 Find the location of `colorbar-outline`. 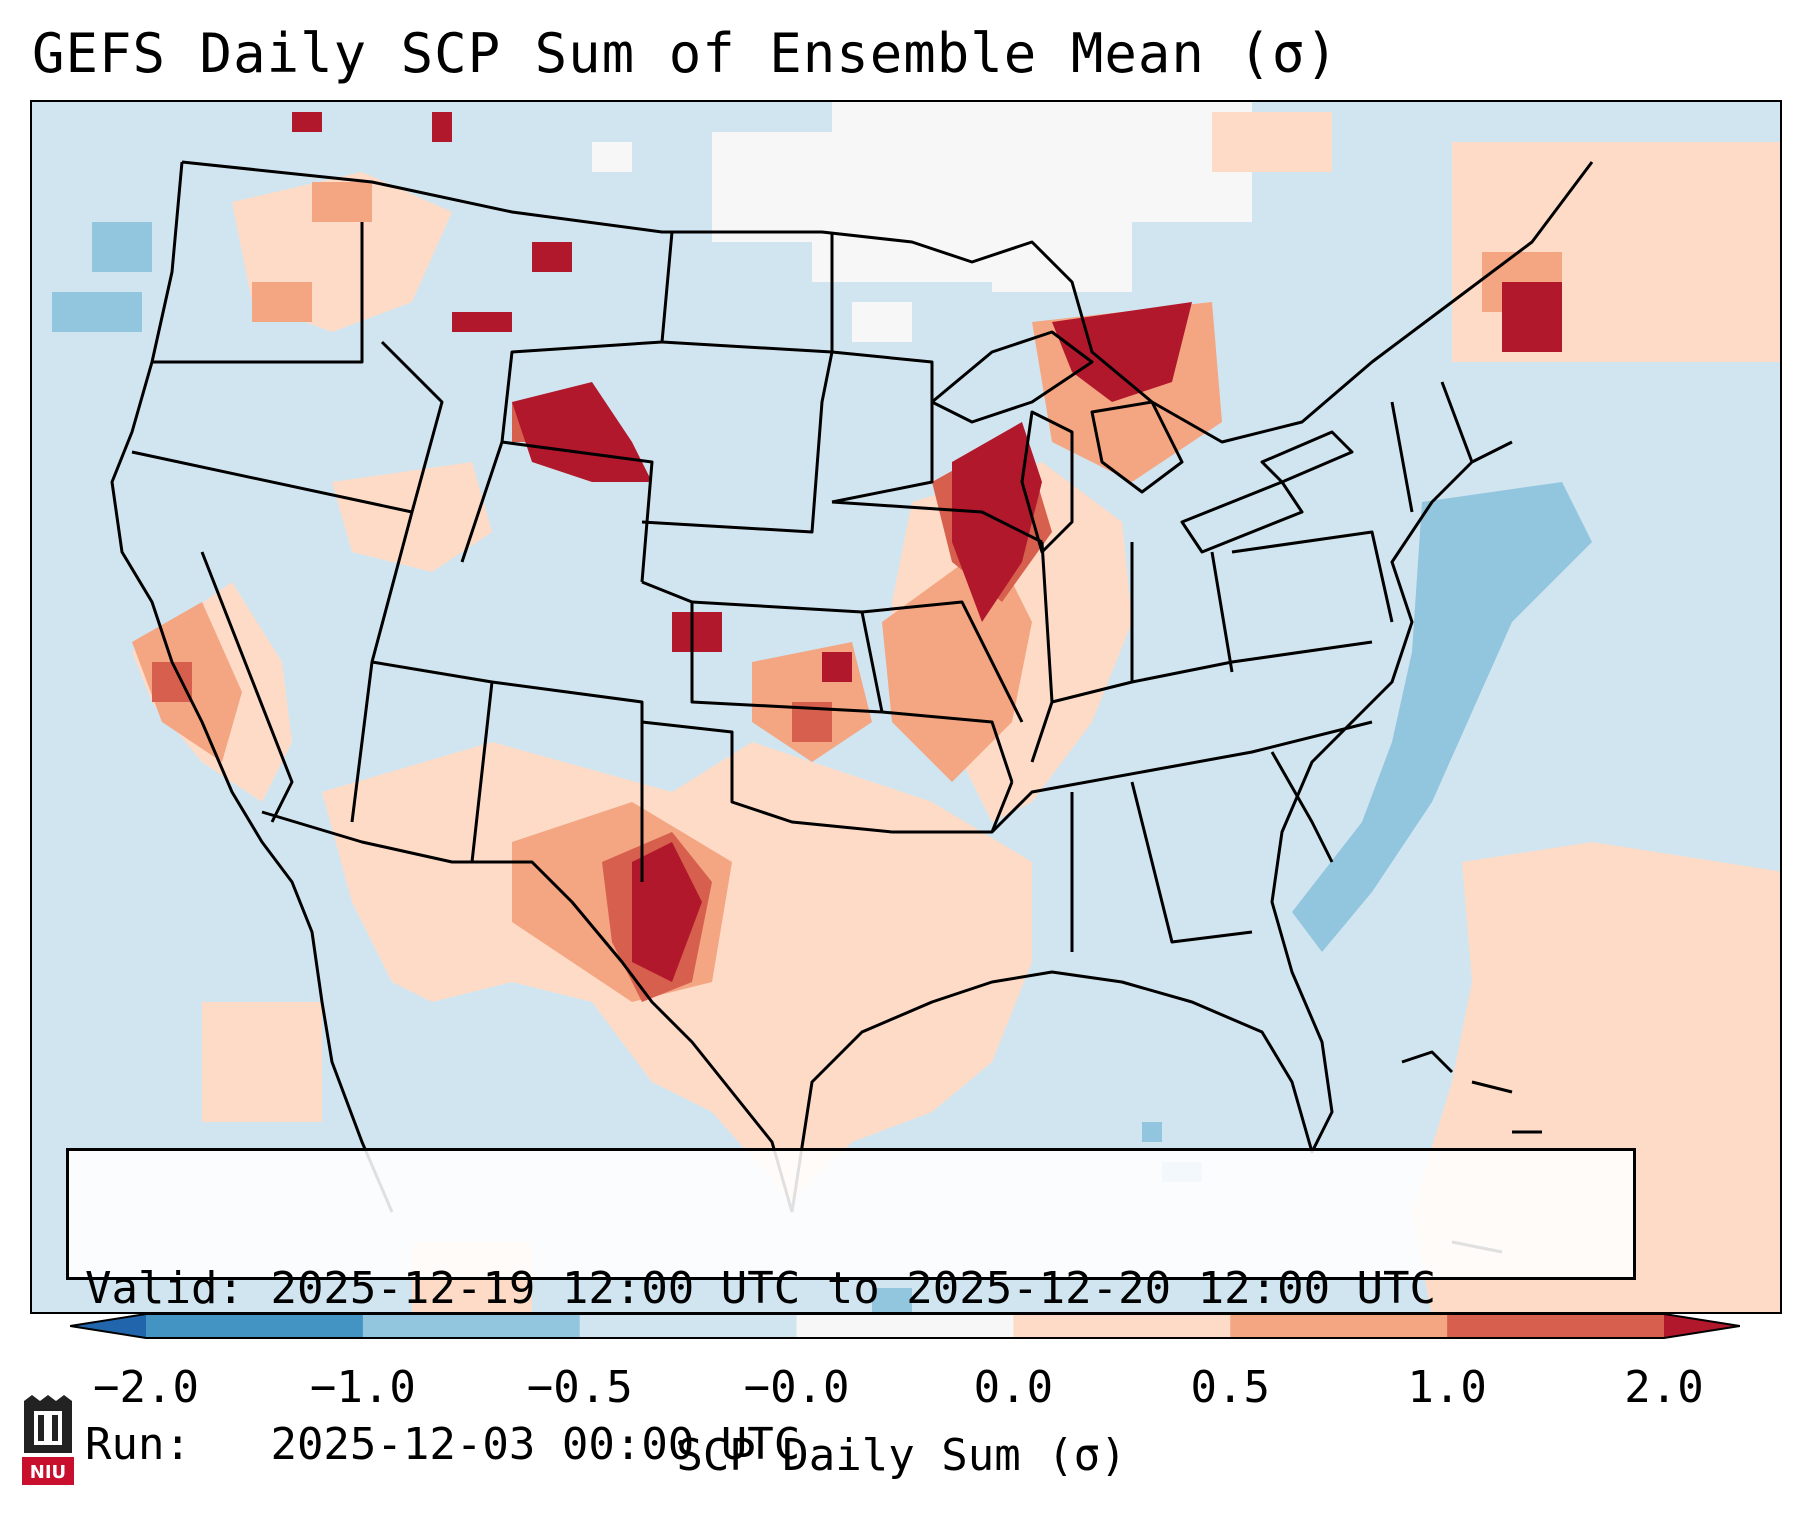

colorbar-outline is located at coordinates (905, 1326).